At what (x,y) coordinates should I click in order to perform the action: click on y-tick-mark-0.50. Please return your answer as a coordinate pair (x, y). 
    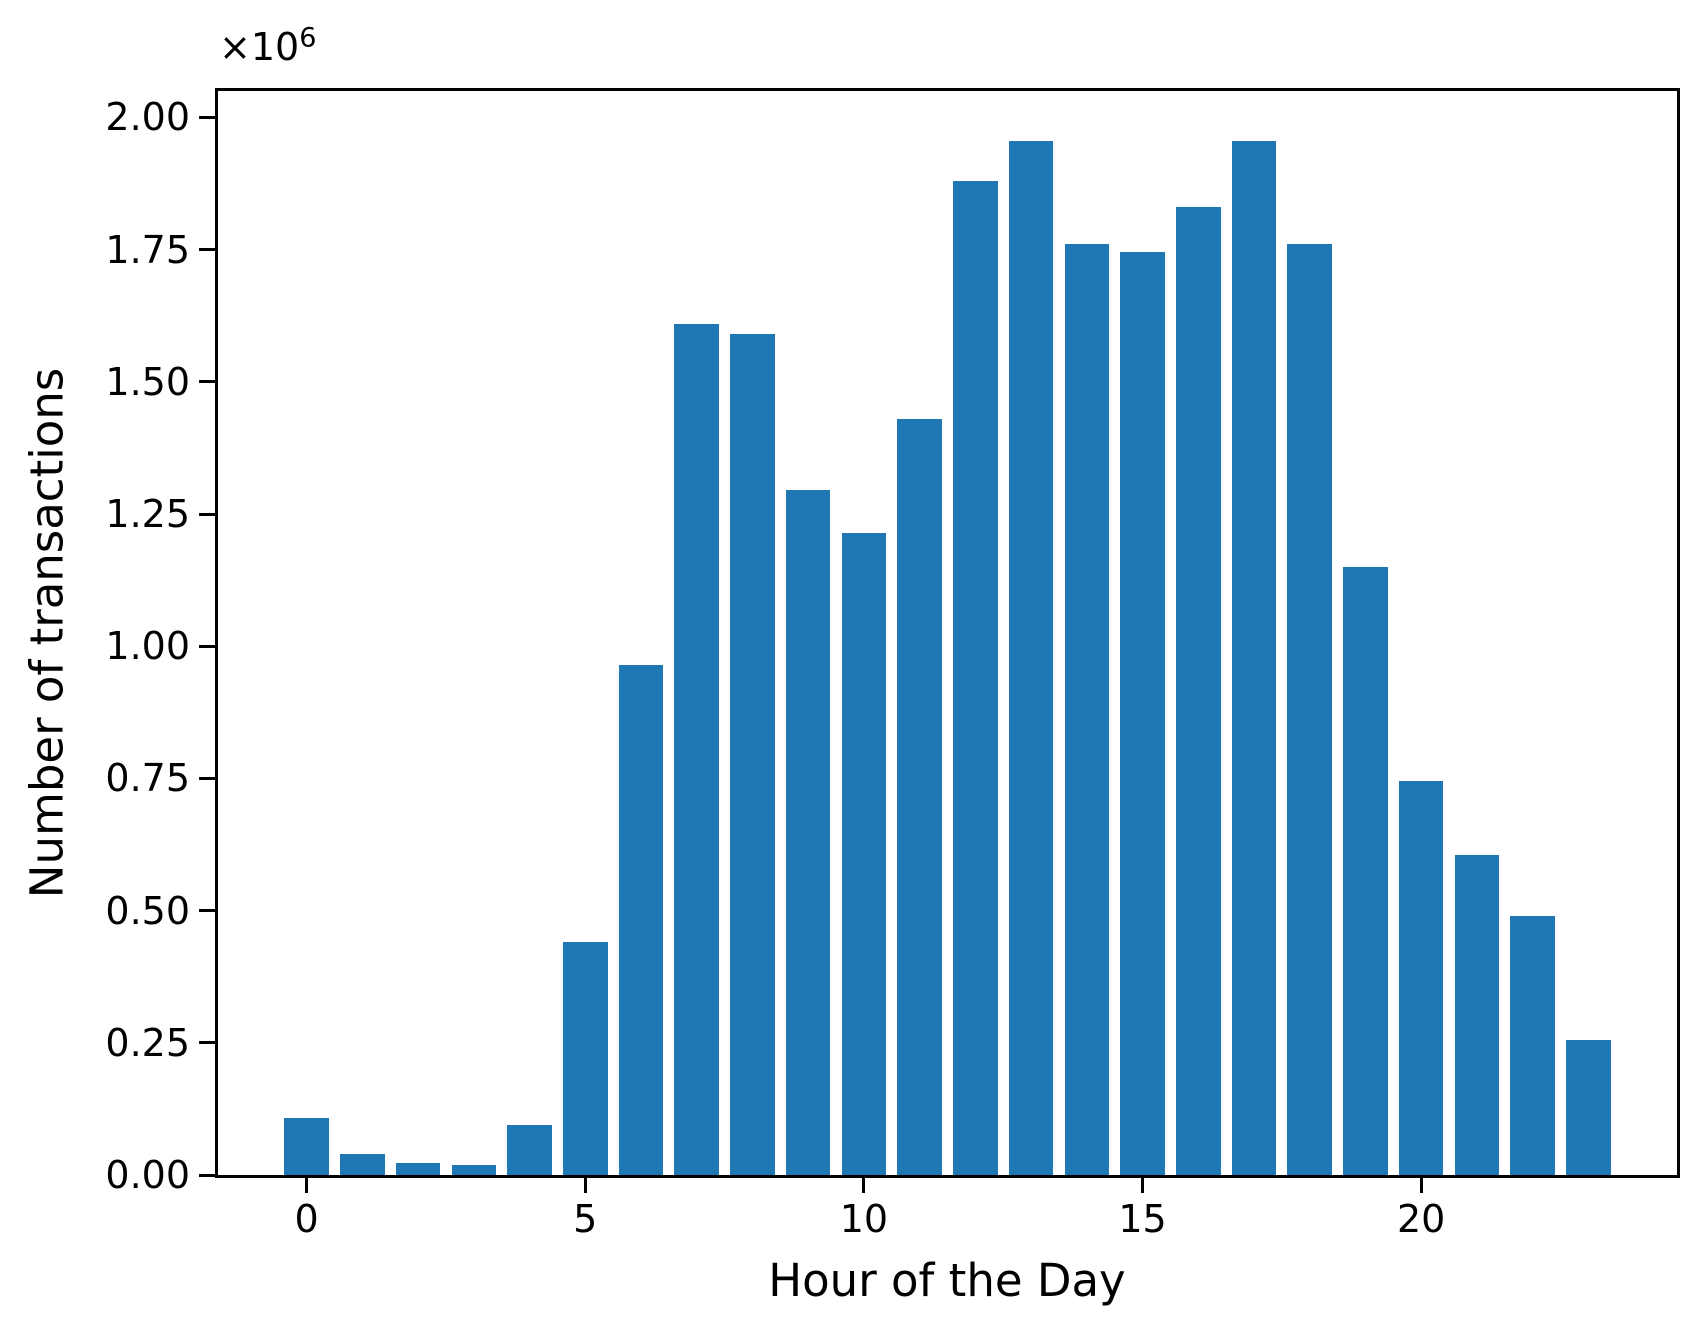
    Looking at the image, I should click on (207, 911).